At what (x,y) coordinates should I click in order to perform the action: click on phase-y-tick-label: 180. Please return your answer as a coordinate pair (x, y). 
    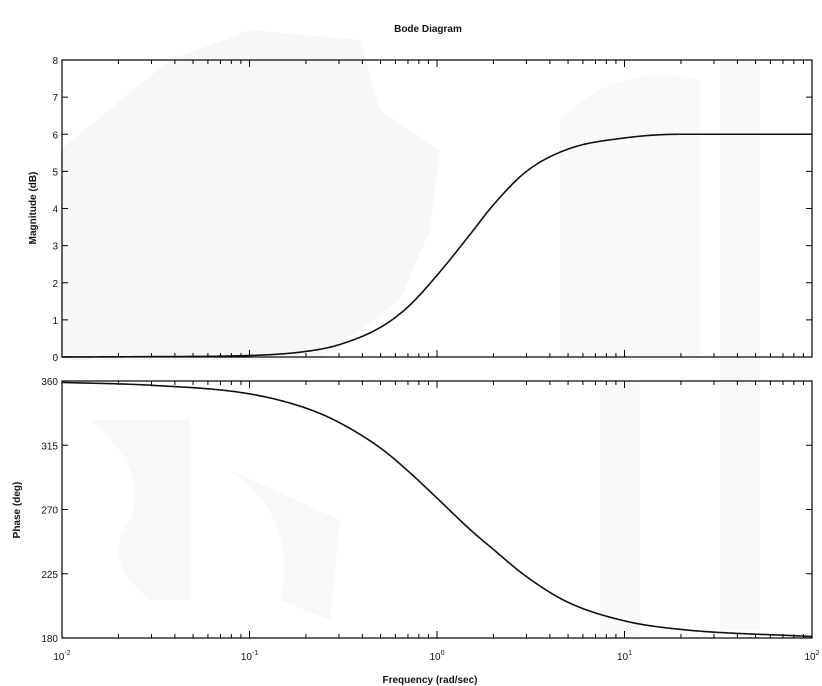
    Looking at the image, I should click on (49, 639).